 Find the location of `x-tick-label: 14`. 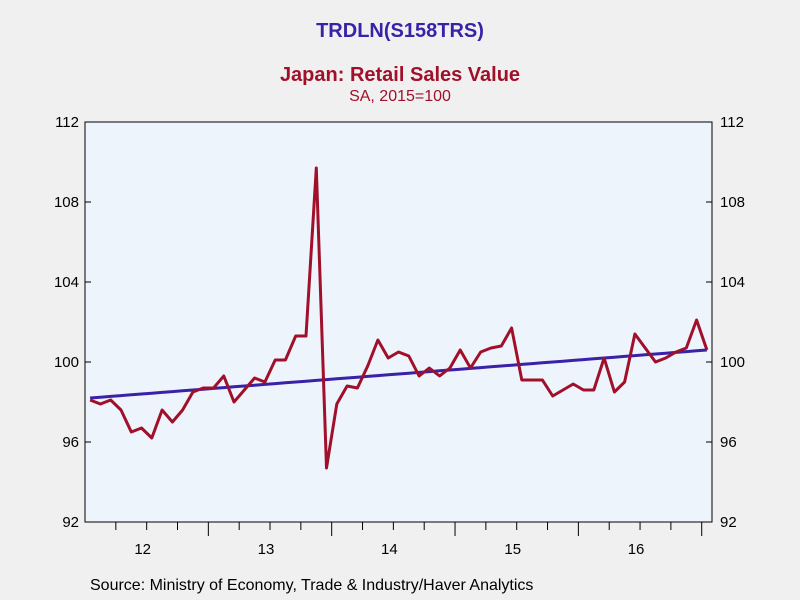

x-tick-label: 14 is located at coordinates (389, 549).